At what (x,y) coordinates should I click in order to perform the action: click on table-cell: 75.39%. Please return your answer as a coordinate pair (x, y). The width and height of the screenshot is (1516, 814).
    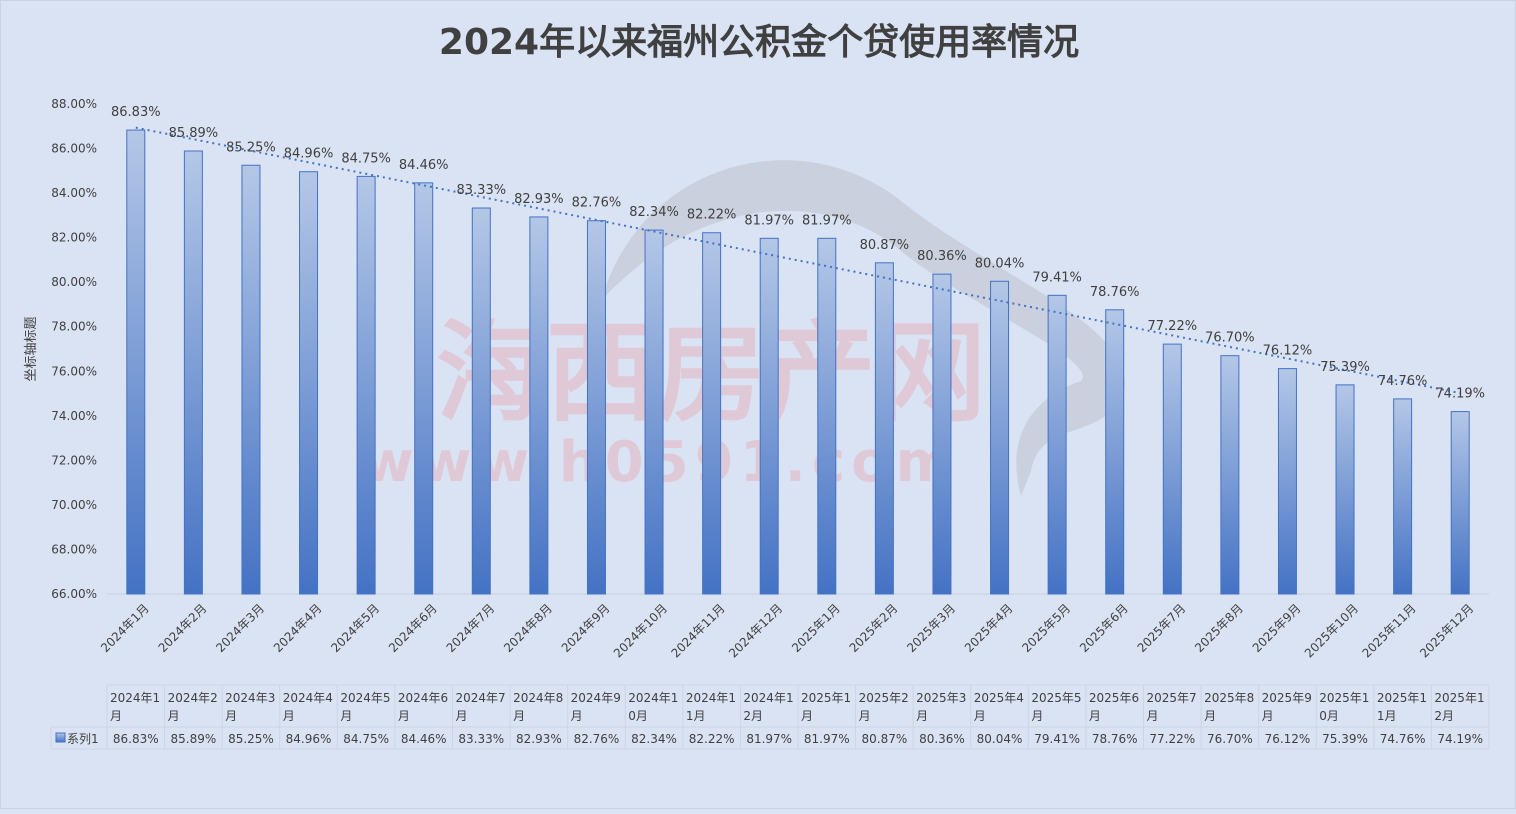
    Looking at the image, I should click on (1345, 739).